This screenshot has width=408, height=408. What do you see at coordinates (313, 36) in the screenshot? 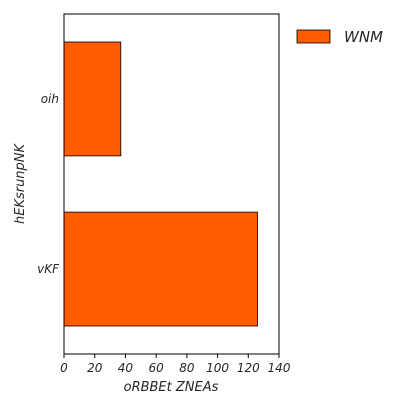
I see `legend-swatch` at bounding box center [313, 36].